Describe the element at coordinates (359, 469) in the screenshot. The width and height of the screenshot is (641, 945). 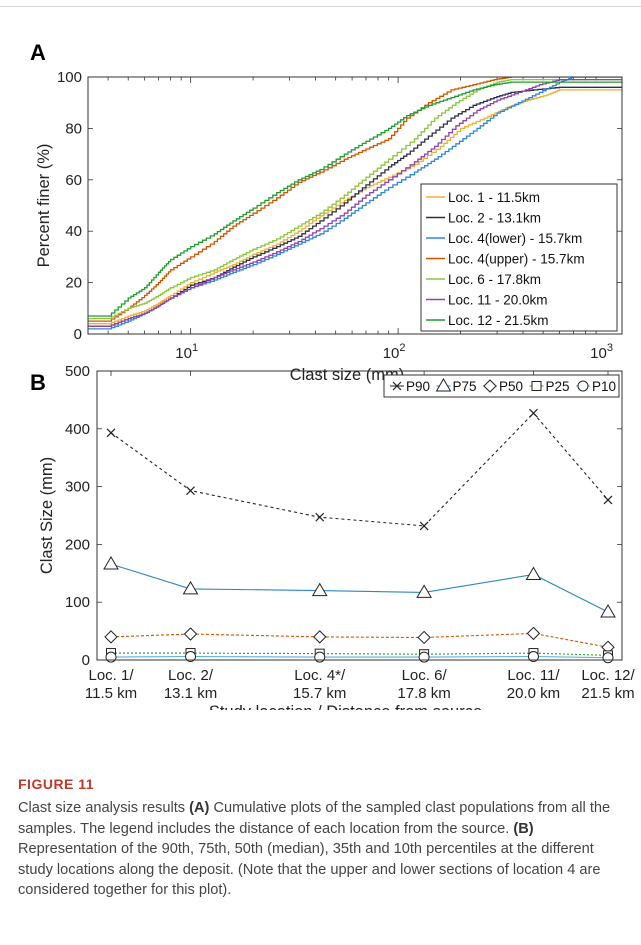
I see `series-line-p90` at that location.